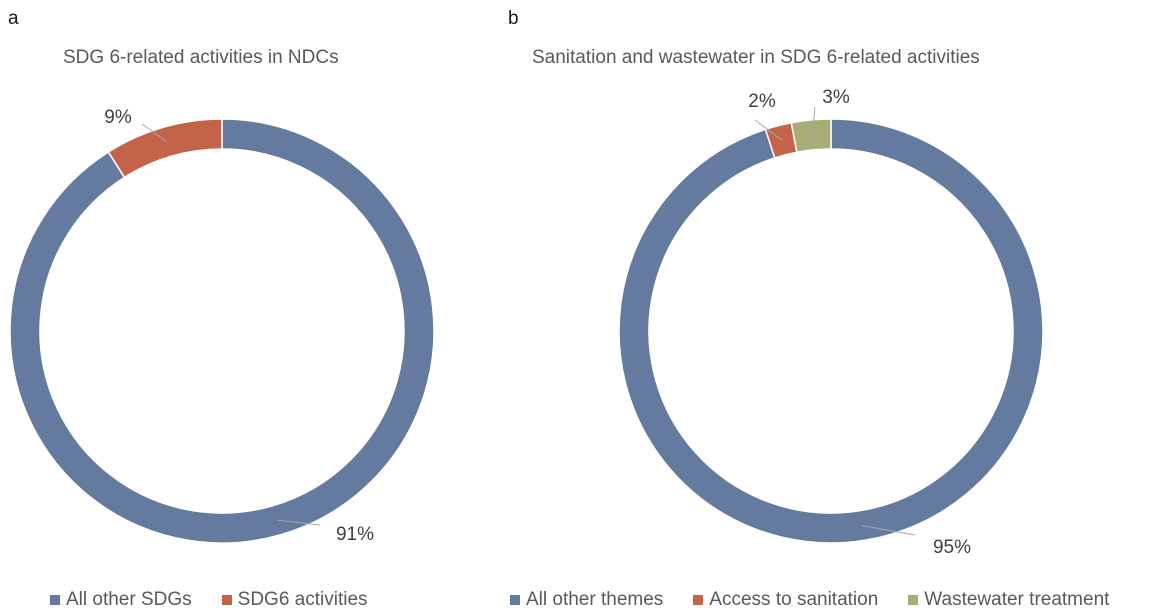 The width and height of the screenshot is (1164, 612). I want to click on panel-label: b, so click(513, 18).